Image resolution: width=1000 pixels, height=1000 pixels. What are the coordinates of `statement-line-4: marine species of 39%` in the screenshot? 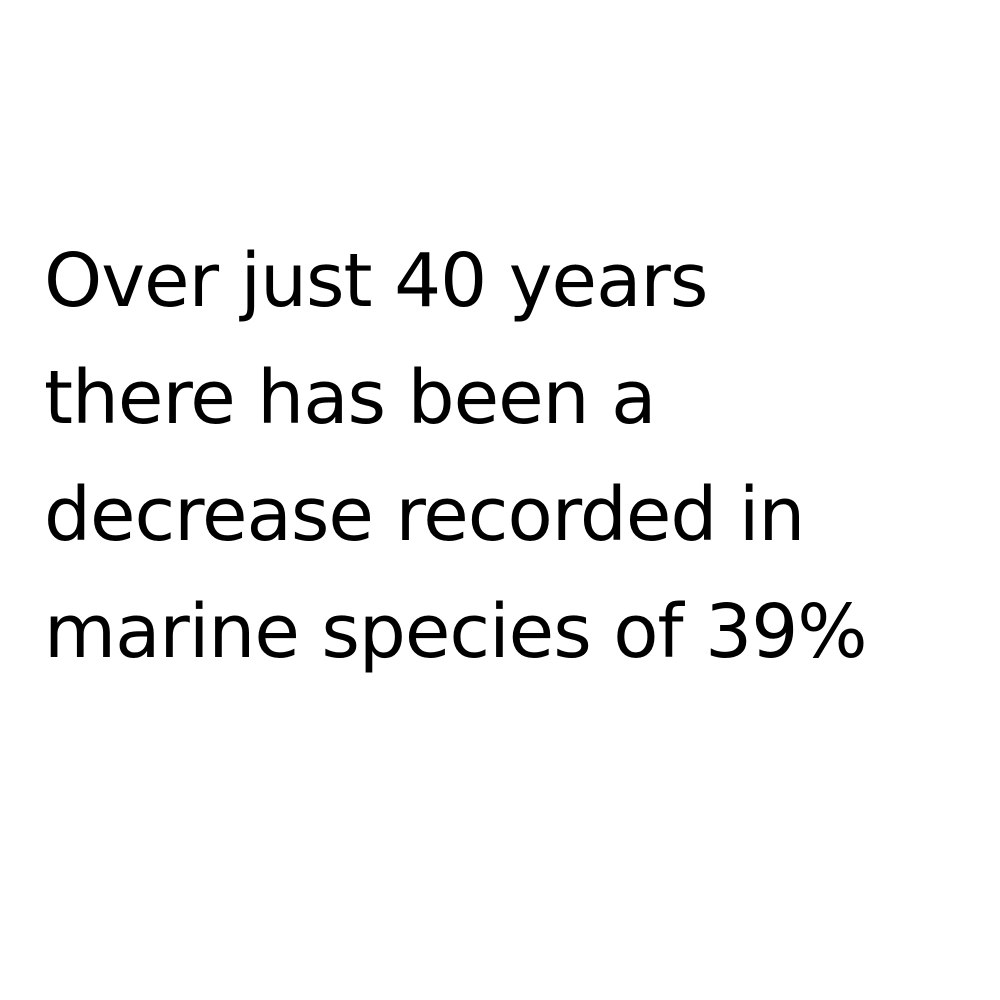 It's located at (456, 632).